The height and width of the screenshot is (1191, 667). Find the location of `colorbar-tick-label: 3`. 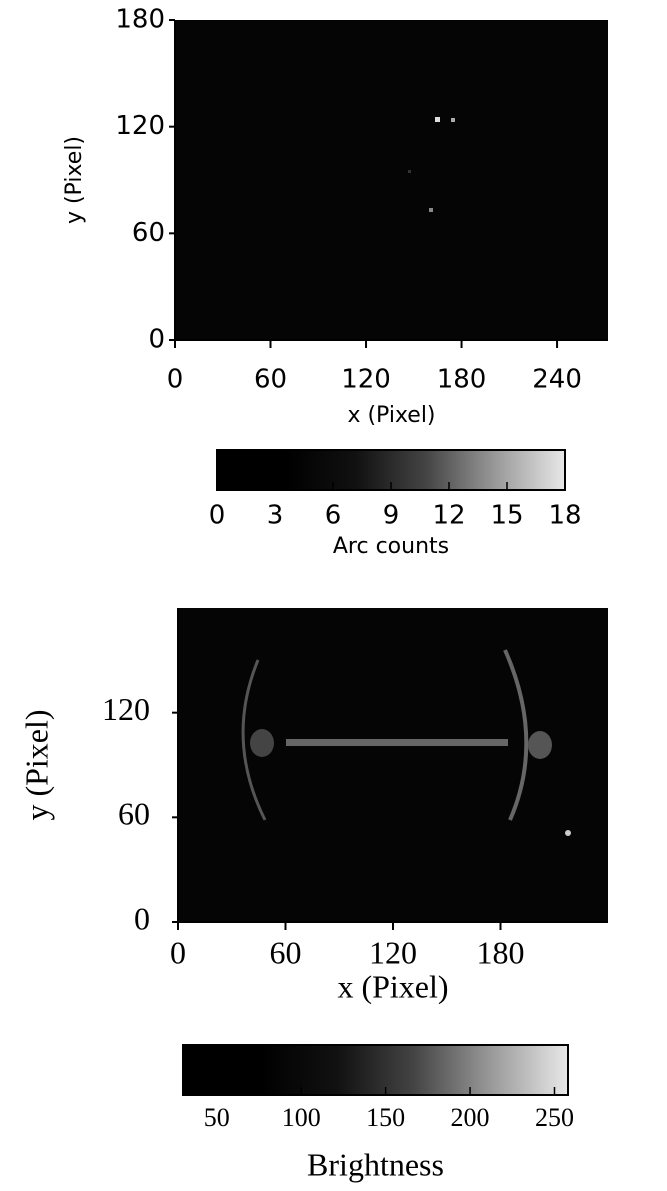

colorbar-tick-label: 3 is located at coordinates (275, 516).